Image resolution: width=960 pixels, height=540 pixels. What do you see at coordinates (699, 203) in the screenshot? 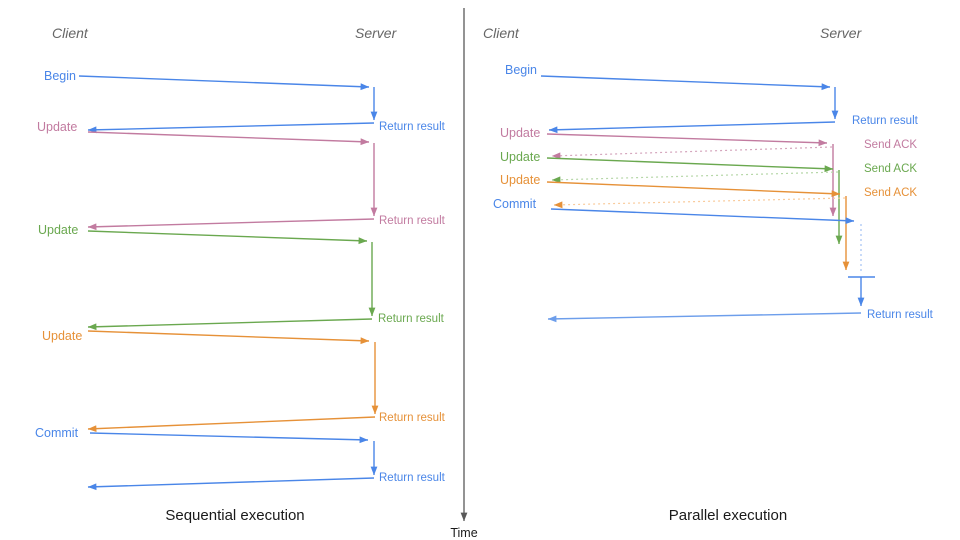
I see `par-update3-ack-arrow` at bounding box center [699, 203].